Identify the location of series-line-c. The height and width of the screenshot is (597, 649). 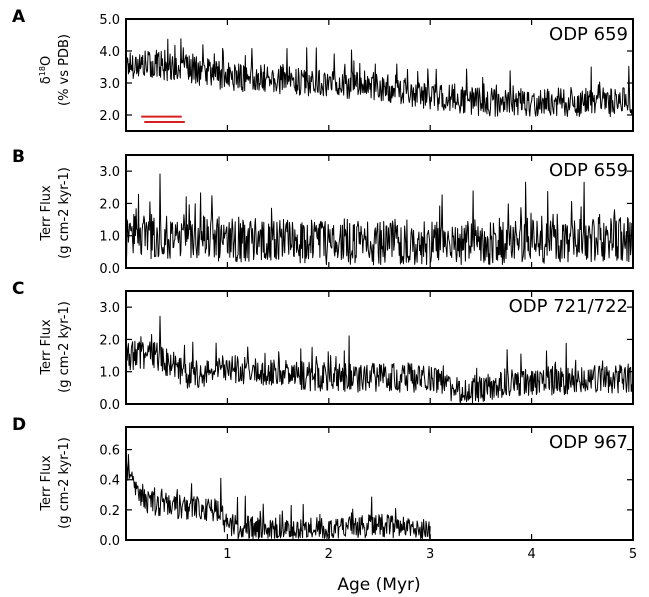
(379, 359).